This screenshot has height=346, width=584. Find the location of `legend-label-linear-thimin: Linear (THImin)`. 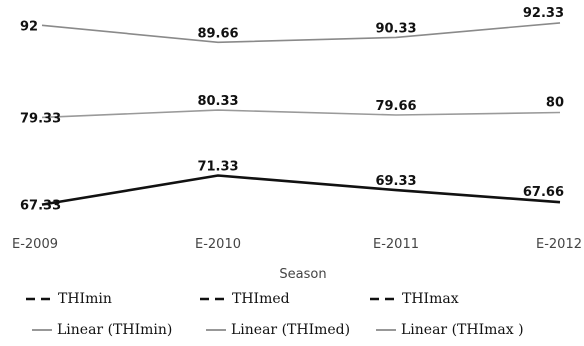

legend-label-linear-thimin: Linear (THImin) is located at coordinates (114, 330).